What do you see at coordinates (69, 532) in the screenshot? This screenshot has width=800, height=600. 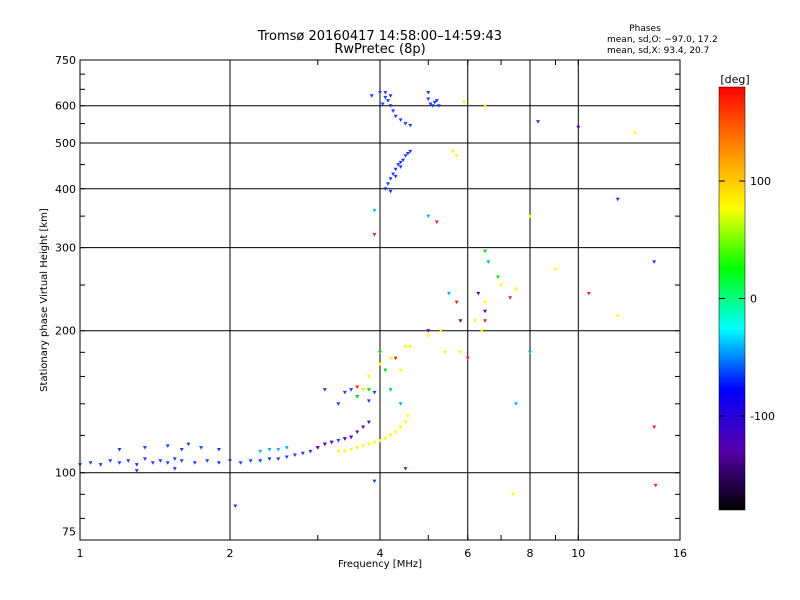 I see `y-tick-label: 75` at bounding box center [69, 532].